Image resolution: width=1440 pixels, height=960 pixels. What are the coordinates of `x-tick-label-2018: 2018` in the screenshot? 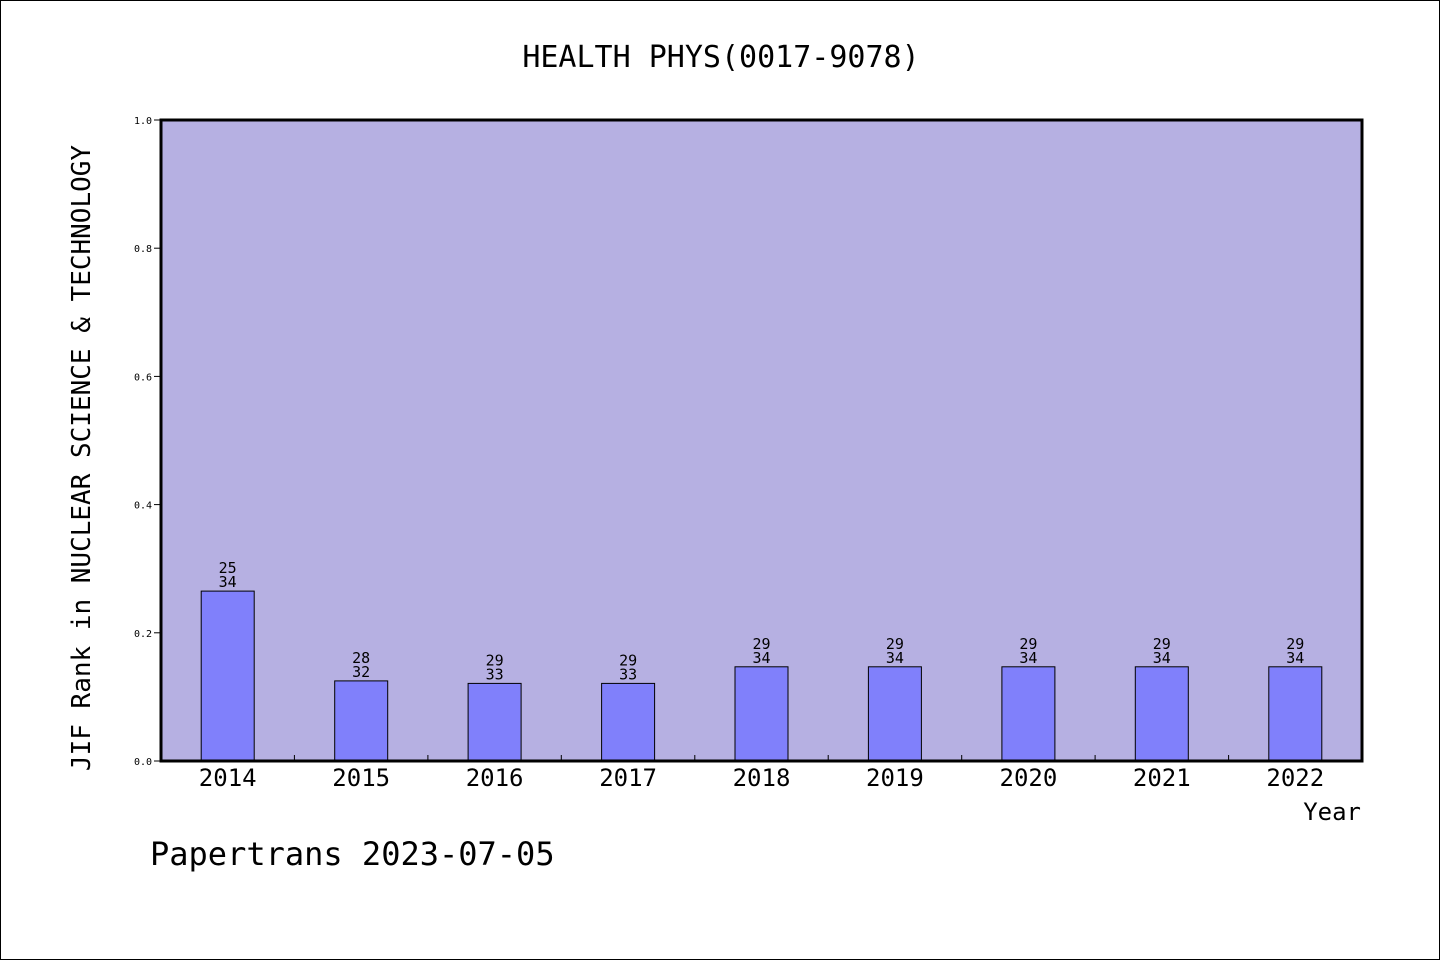 It's located at (762, 778).